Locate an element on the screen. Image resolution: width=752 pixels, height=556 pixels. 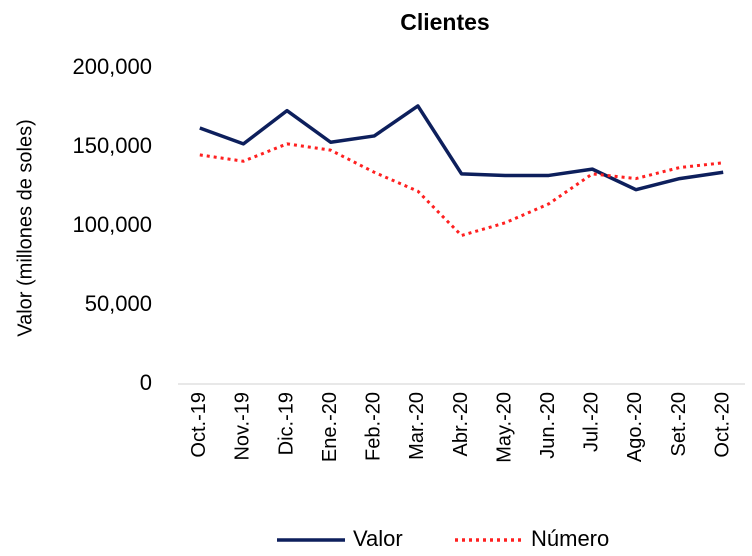
y-tick-label: 150,000 is located at coordinates (112, 145).